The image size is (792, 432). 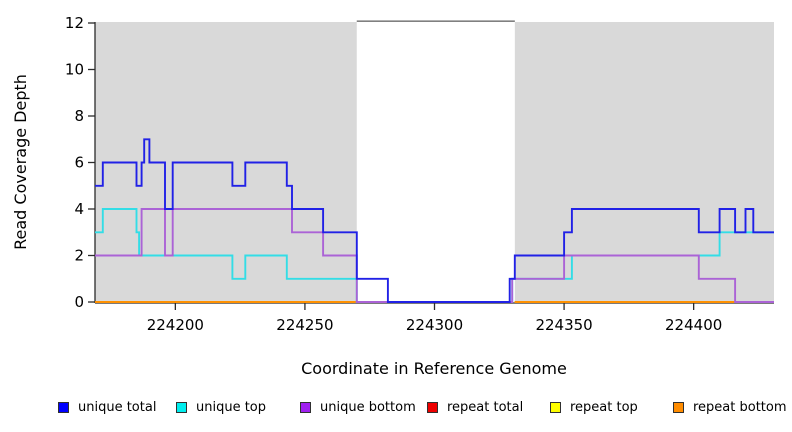 What do you see at coordinates (434, 368) in the screenshot?
I see `x-axis-label: Coordinate in Reference Genome` at bounding box center [434, 368].